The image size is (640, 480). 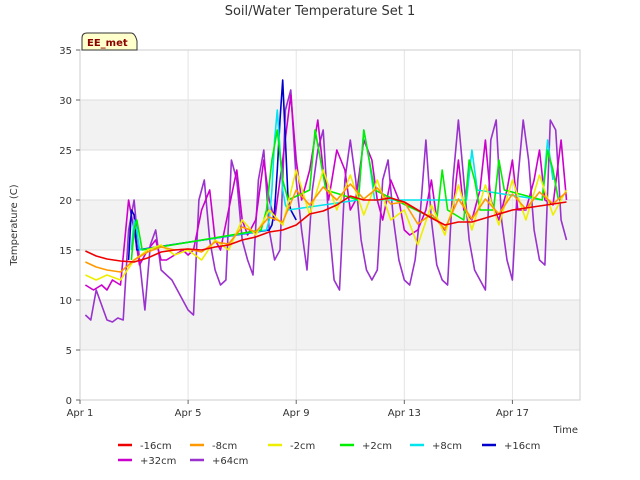 I want to click on x-tick-label: Apr 1, so click(x=80, y=413).